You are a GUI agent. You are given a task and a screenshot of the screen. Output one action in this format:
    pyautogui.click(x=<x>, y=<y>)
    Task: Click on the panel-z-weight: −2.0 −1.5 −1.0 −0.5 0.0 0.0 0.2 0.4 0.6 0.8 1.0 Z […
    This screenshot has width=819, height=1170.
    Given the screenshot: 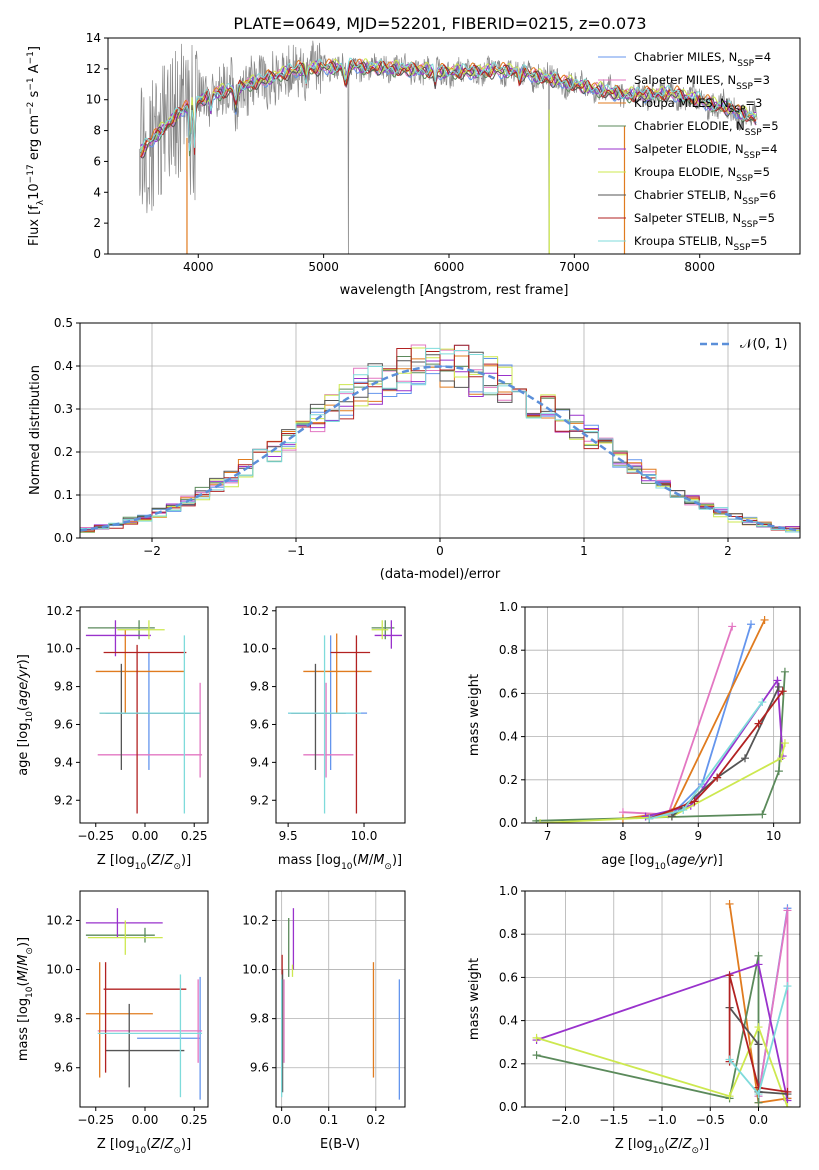 What is the action you would take?
    pyautogui.click(x=634, y=1020)
    